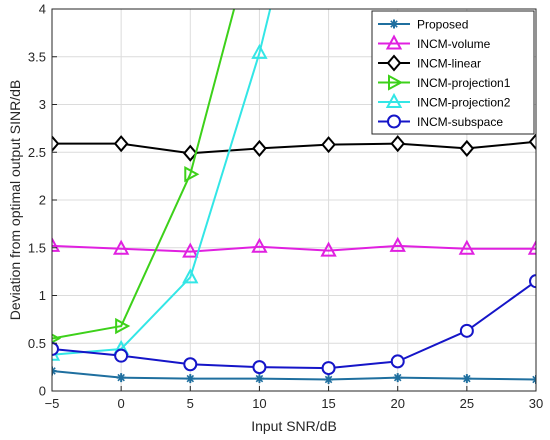 The image size is (550, 440). I want to click on y-tick-label: 4, so click(42, 9).